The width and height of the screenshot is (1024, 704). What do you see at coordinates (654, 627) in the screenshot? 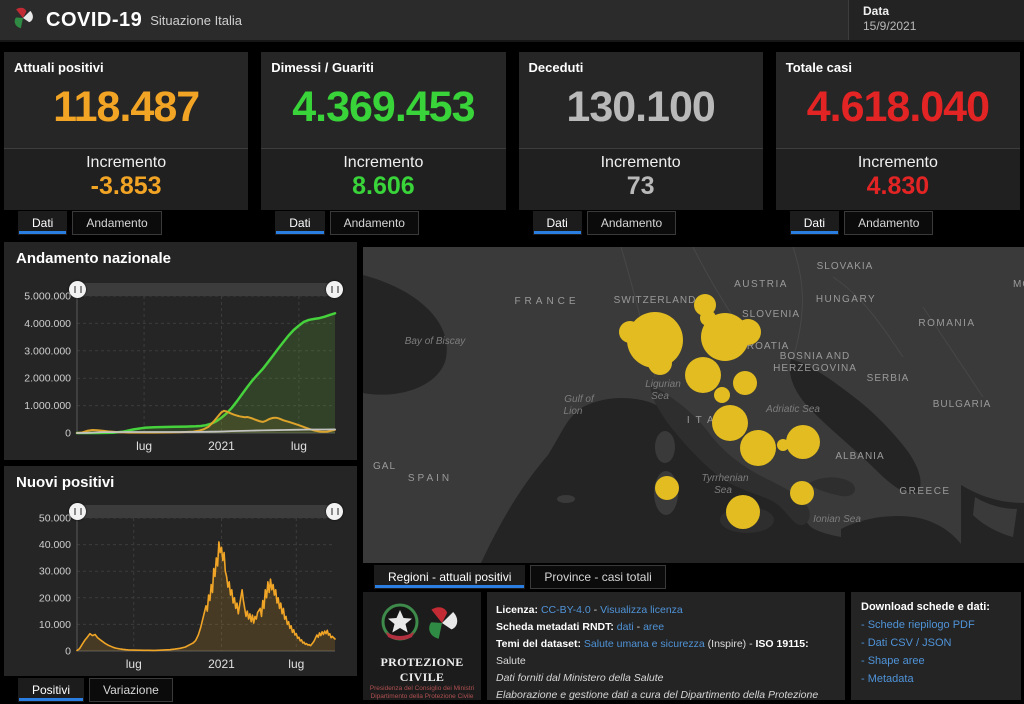
I see `footer-link: aree` at bounding box center [654, 627].